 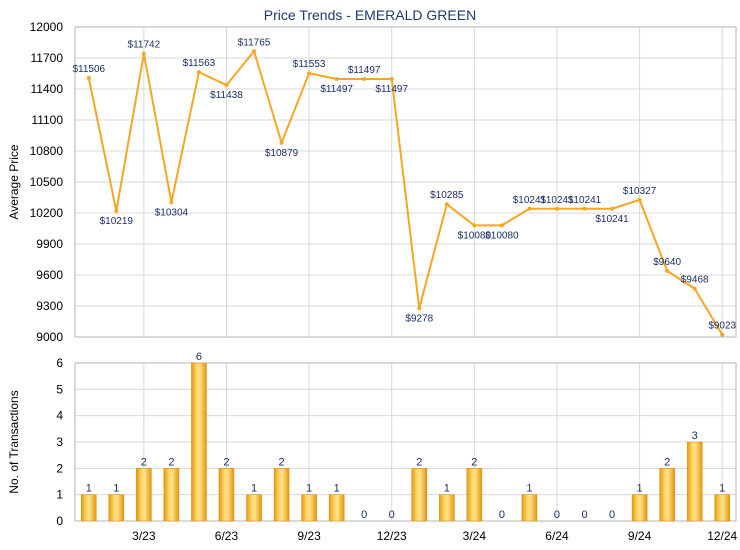 What do you see at coordinates (722, 326) in the screenshot?
I see `price-data-label: $9023` at bounding box center [722, 326].